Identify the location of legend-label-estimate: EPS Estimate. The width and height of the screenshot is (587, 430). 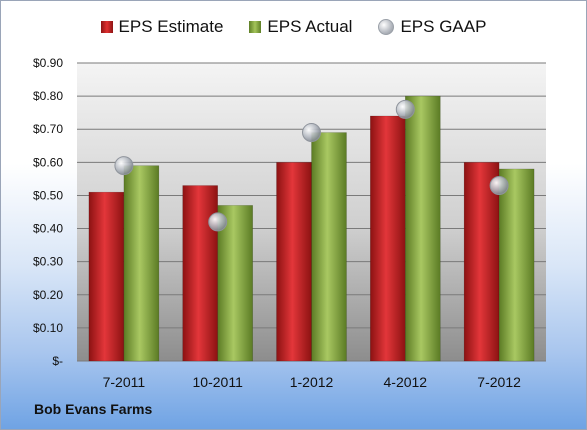
(171, 26).